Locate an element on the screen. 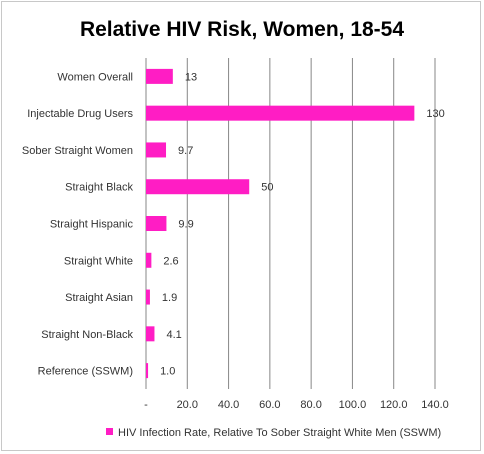 This screenshot has height=454, width=484. category-label: Straight Hispanic is located at coordinates (92, 225).